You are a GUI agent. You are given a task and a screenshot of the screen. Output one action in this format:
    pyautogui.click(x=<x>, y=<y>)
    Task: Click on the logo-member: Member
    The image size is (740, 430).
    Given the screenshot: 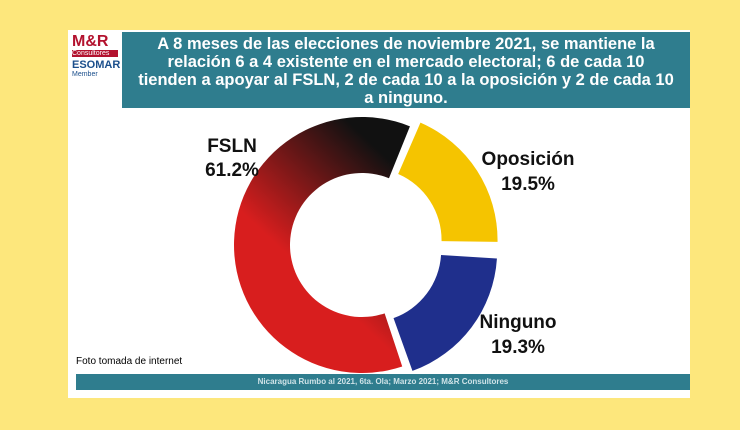 What is the action you would take?
    pyautogui.click(x=85, y=74)
    